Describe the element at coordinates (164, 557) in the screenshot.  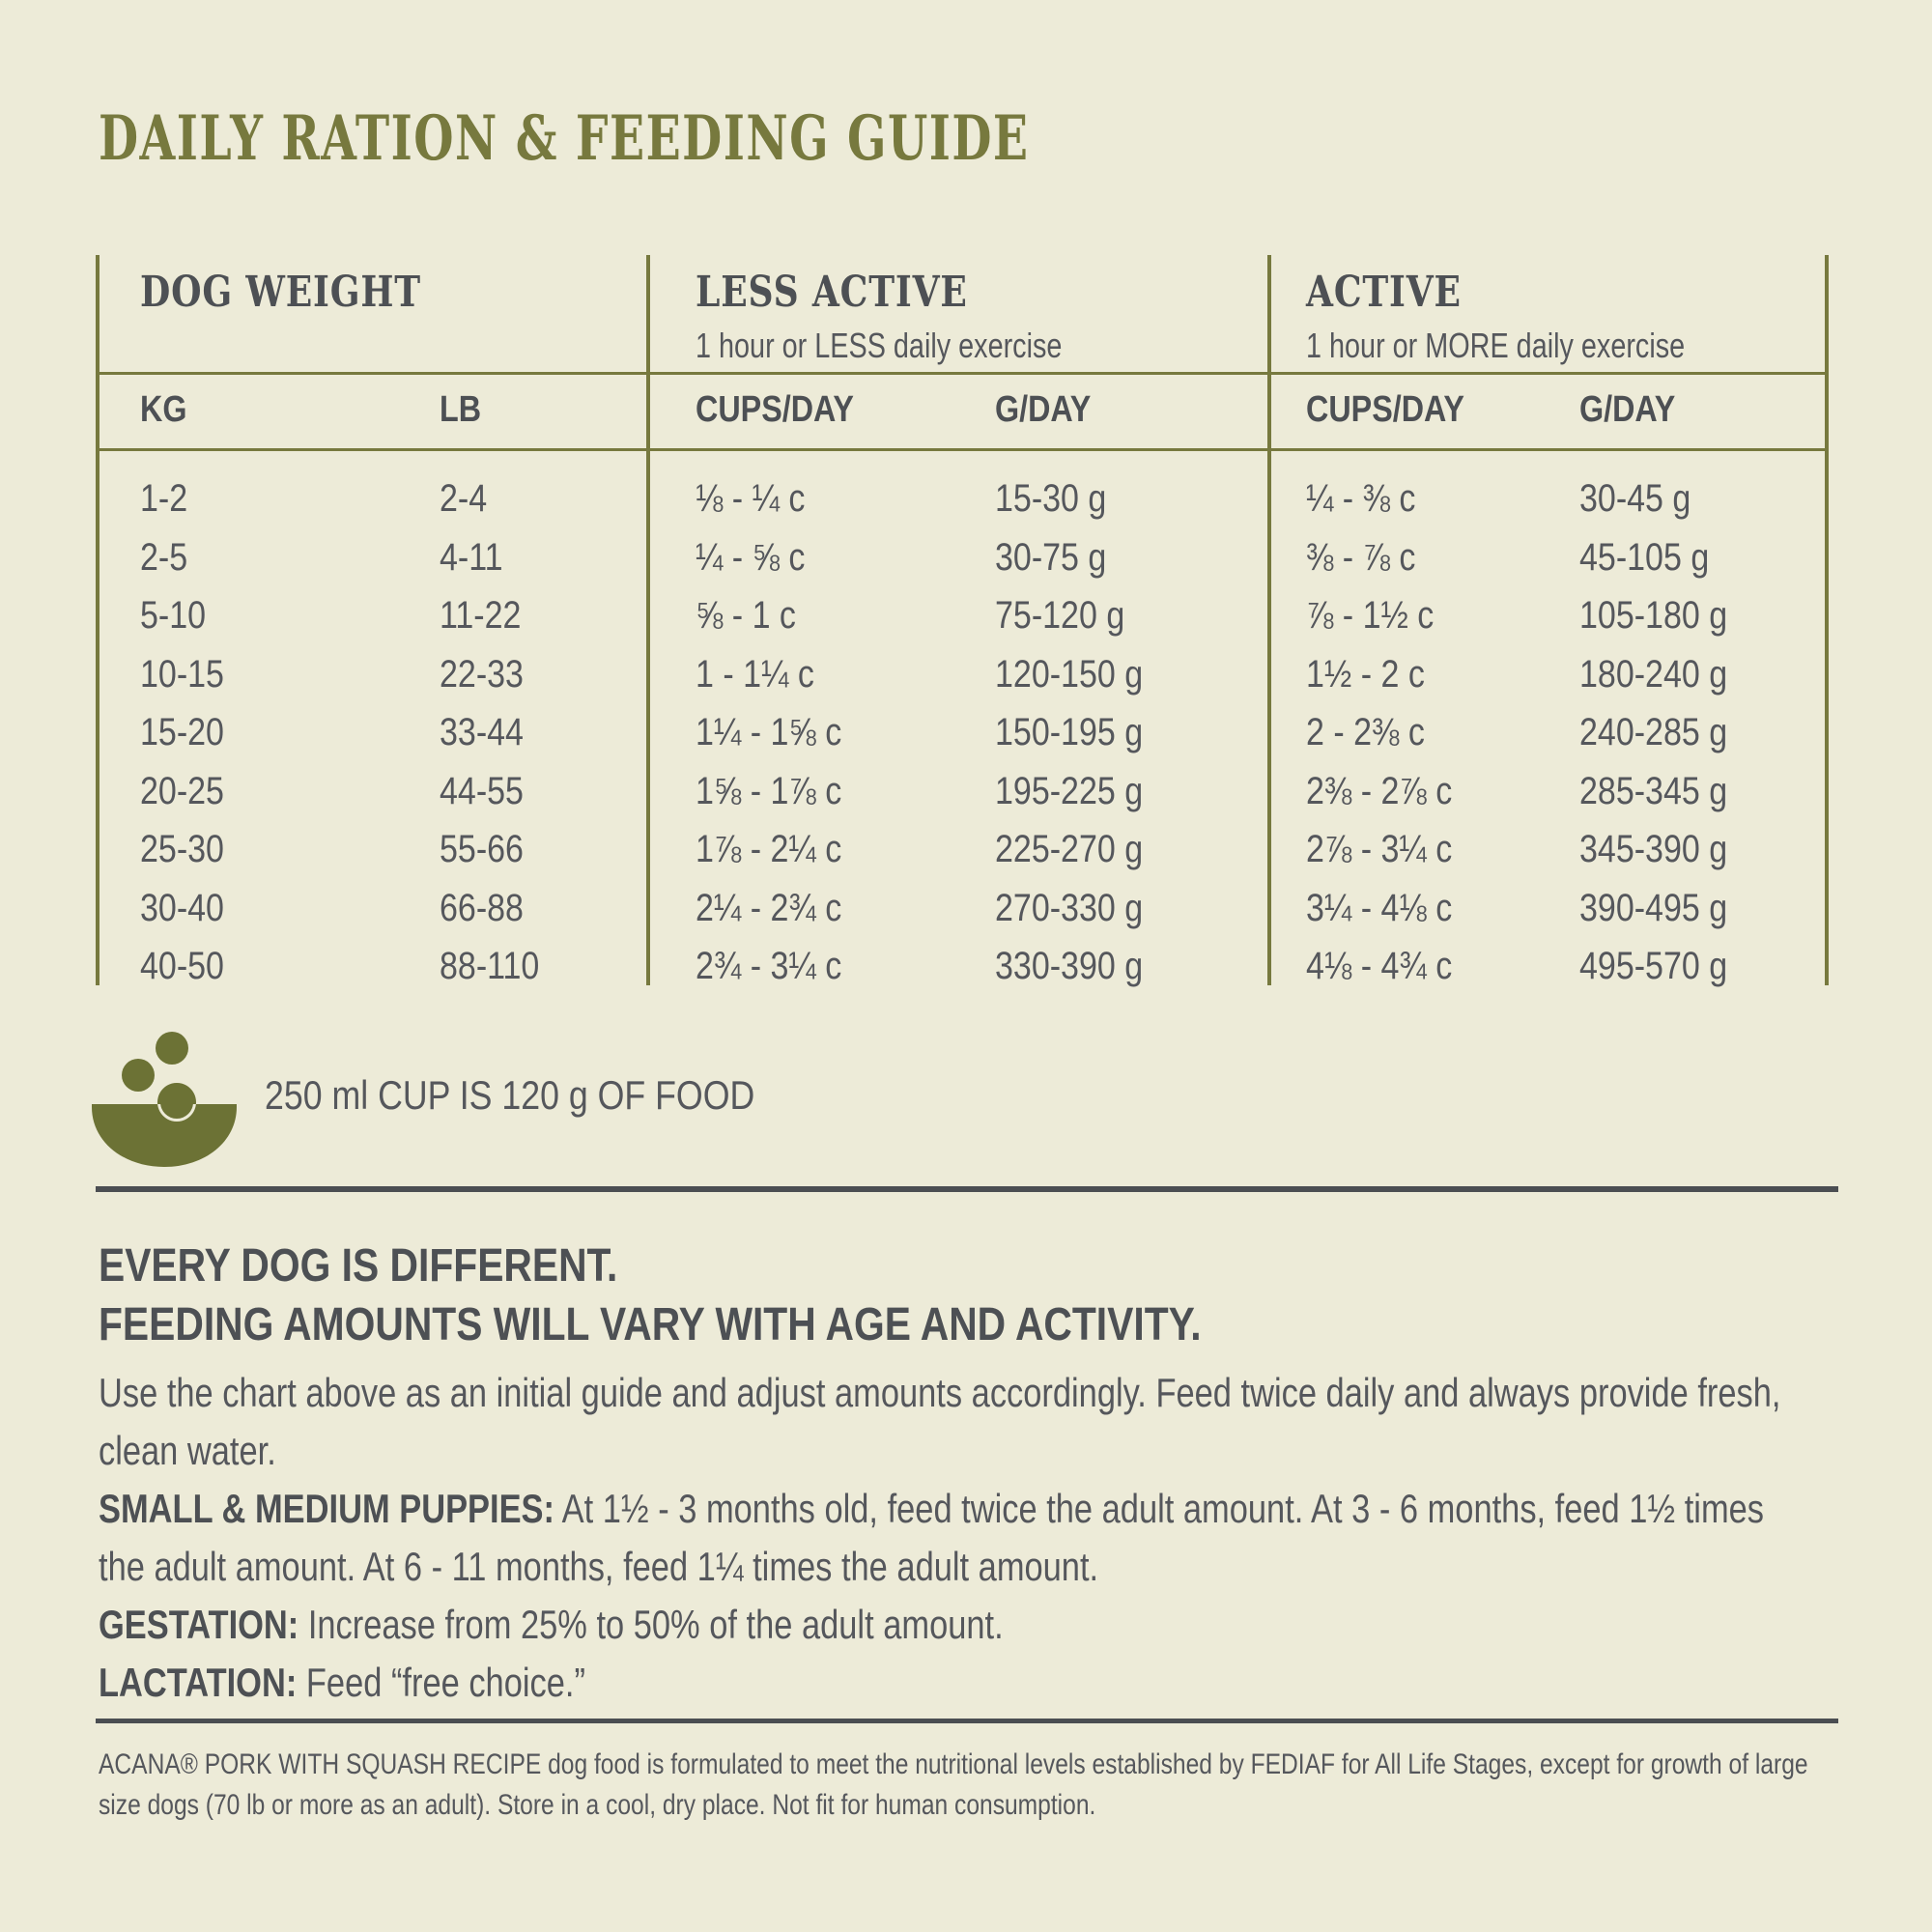
I see `table-cell: 2-5` at that location.